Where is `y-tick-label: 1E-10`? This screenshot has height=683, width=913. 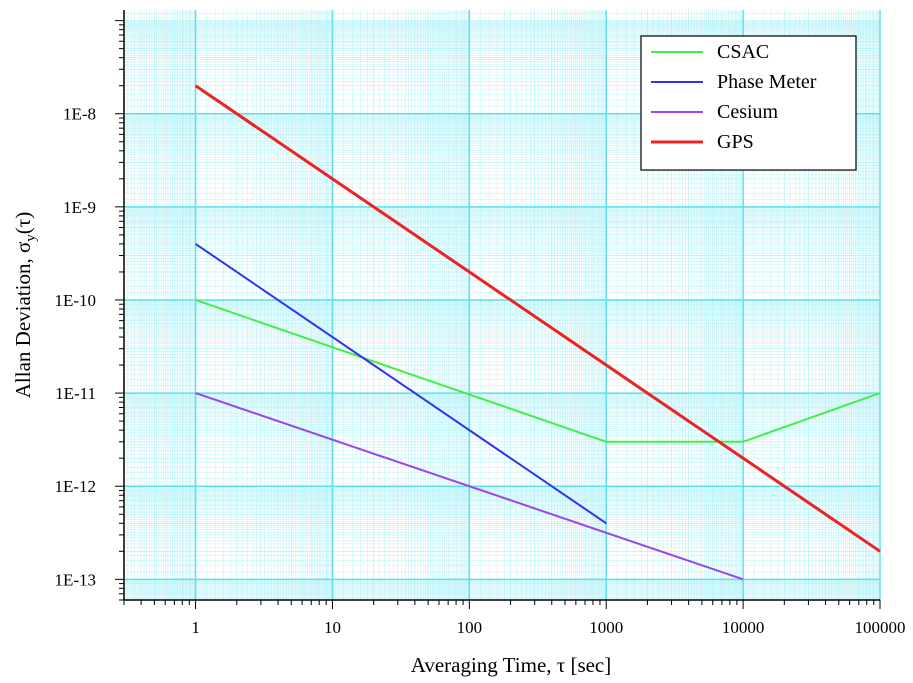
y-tick-label: 1E-10 is located at coordinates (75, 300).